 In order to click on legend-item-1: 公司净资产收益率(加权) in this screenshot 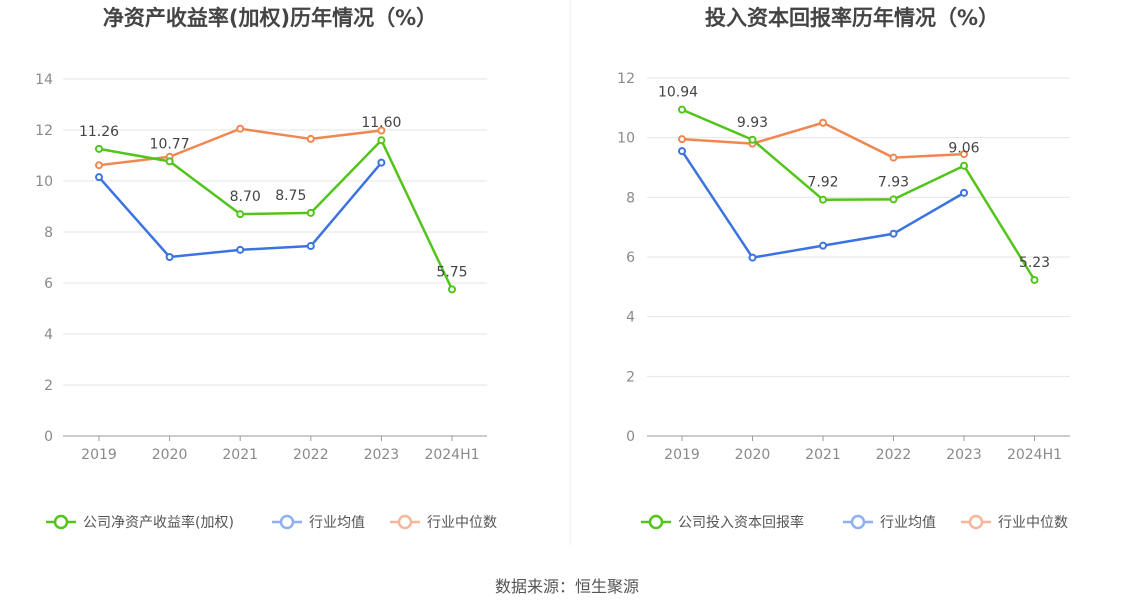, I will do `click(140, 522)`.